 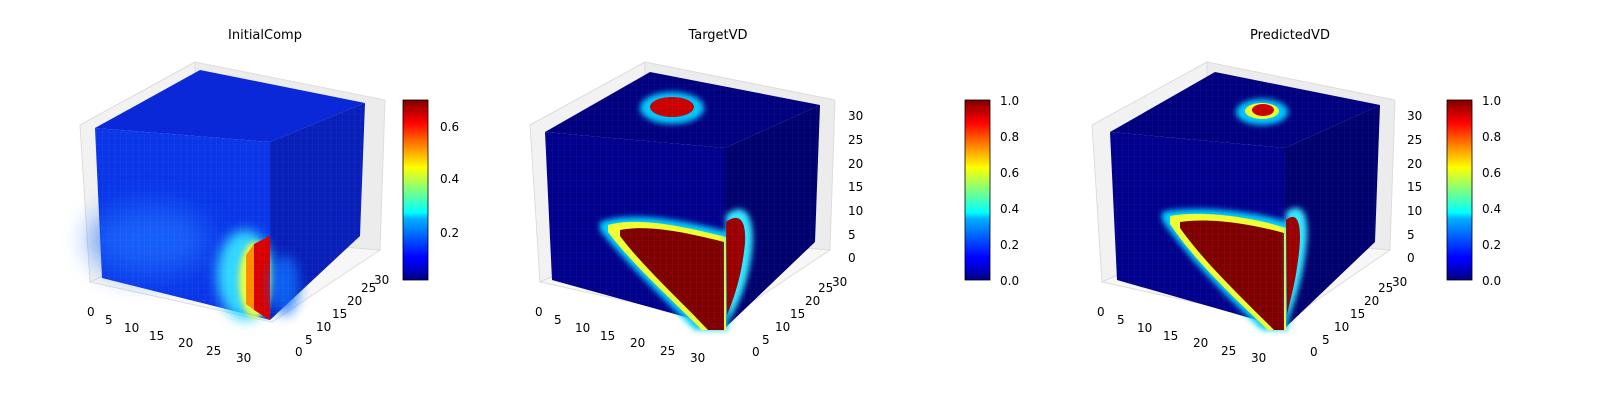 I want to click on chart-title: TargetVD, so click(x=717, y=35).